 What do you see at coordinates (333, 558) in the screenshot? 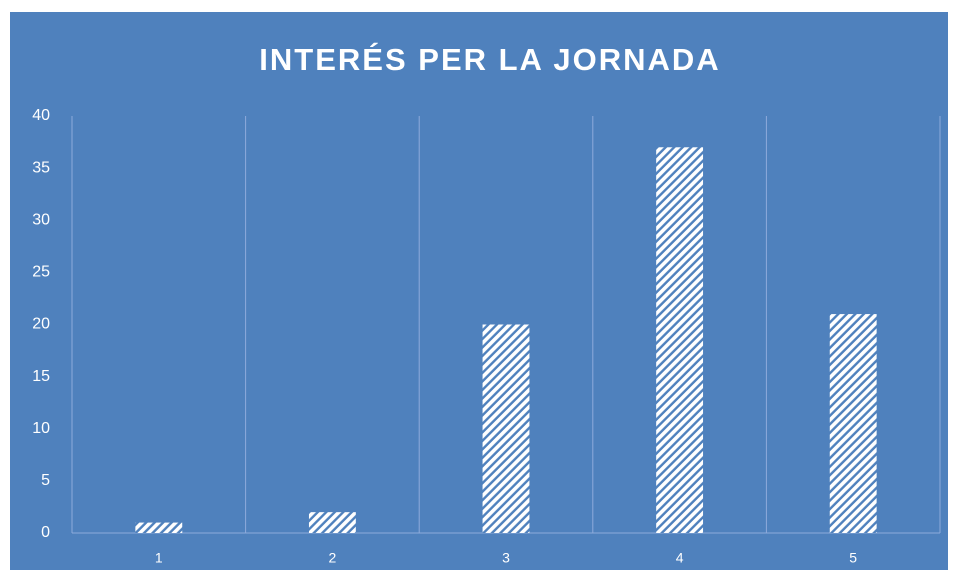
I see `x-tick-label: 2` at bounding box center [333, 558].